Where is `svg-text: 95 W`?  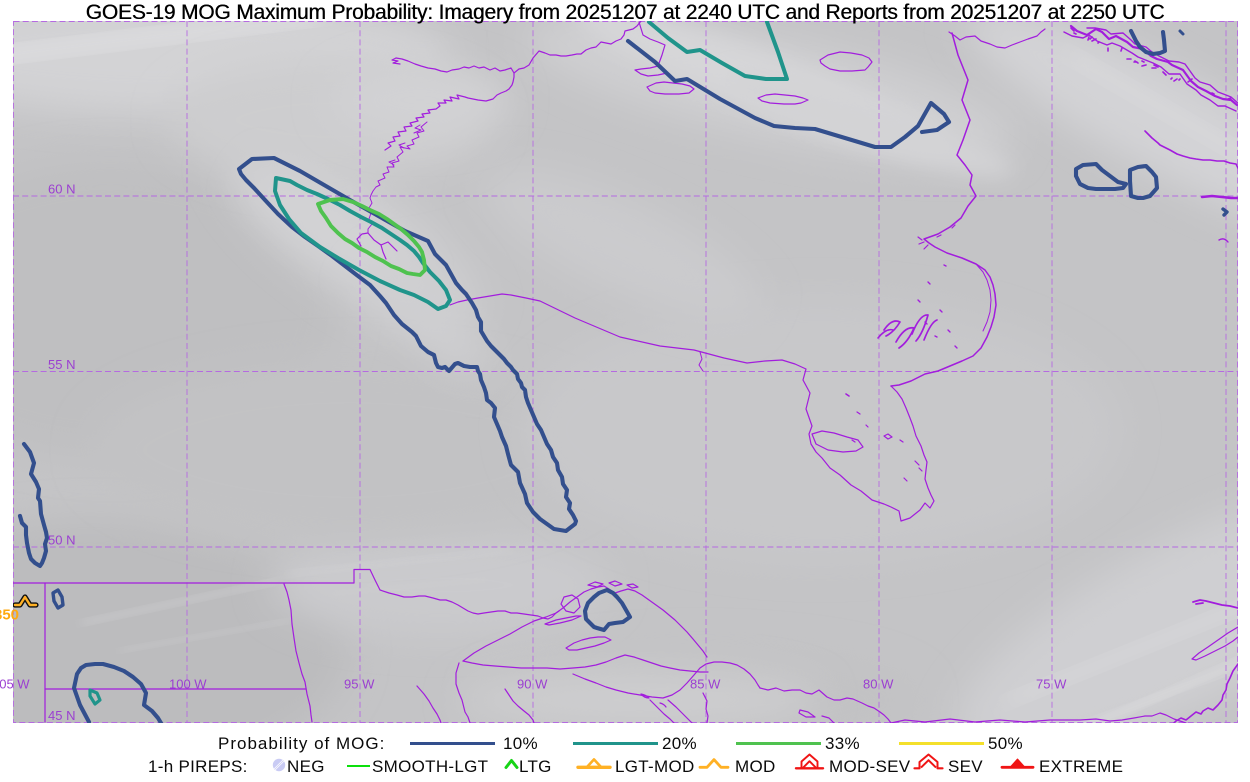
svg-text: 95 W is located at coordinates (359, 684).